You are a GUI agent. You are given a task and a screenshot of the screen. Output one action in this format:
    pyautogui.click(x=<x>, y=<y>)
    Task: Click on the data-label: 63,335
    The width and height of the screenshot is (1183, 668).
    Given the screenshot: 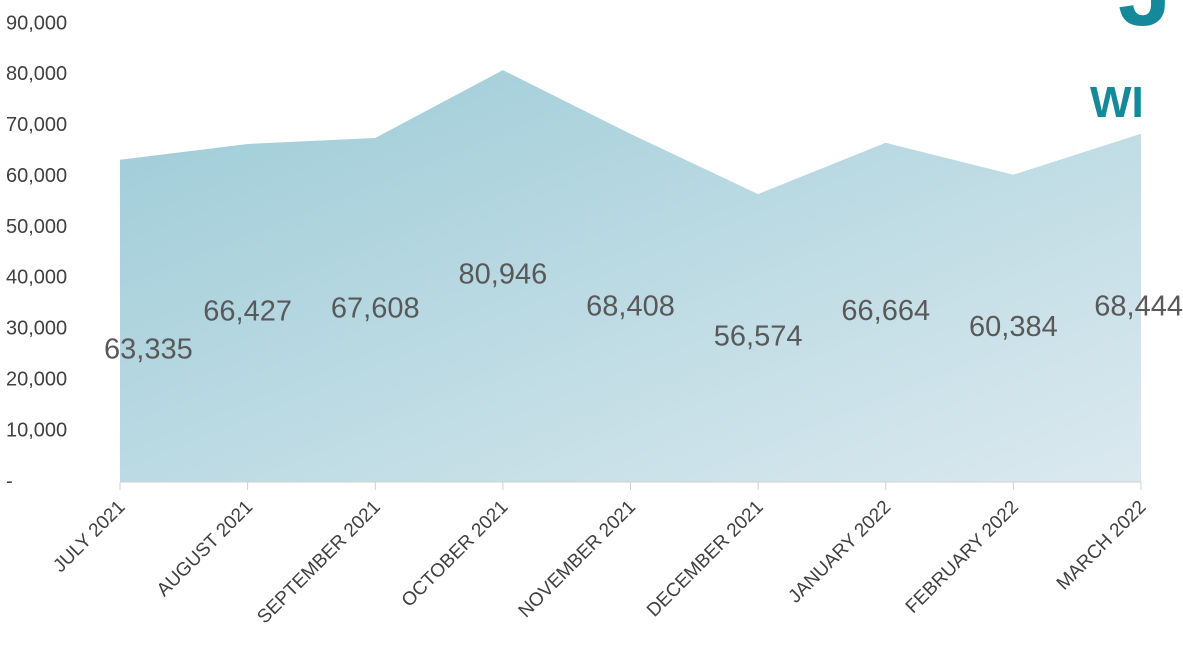 What is the action you would take?
    pyautogui.click(x=148, y=350)
    